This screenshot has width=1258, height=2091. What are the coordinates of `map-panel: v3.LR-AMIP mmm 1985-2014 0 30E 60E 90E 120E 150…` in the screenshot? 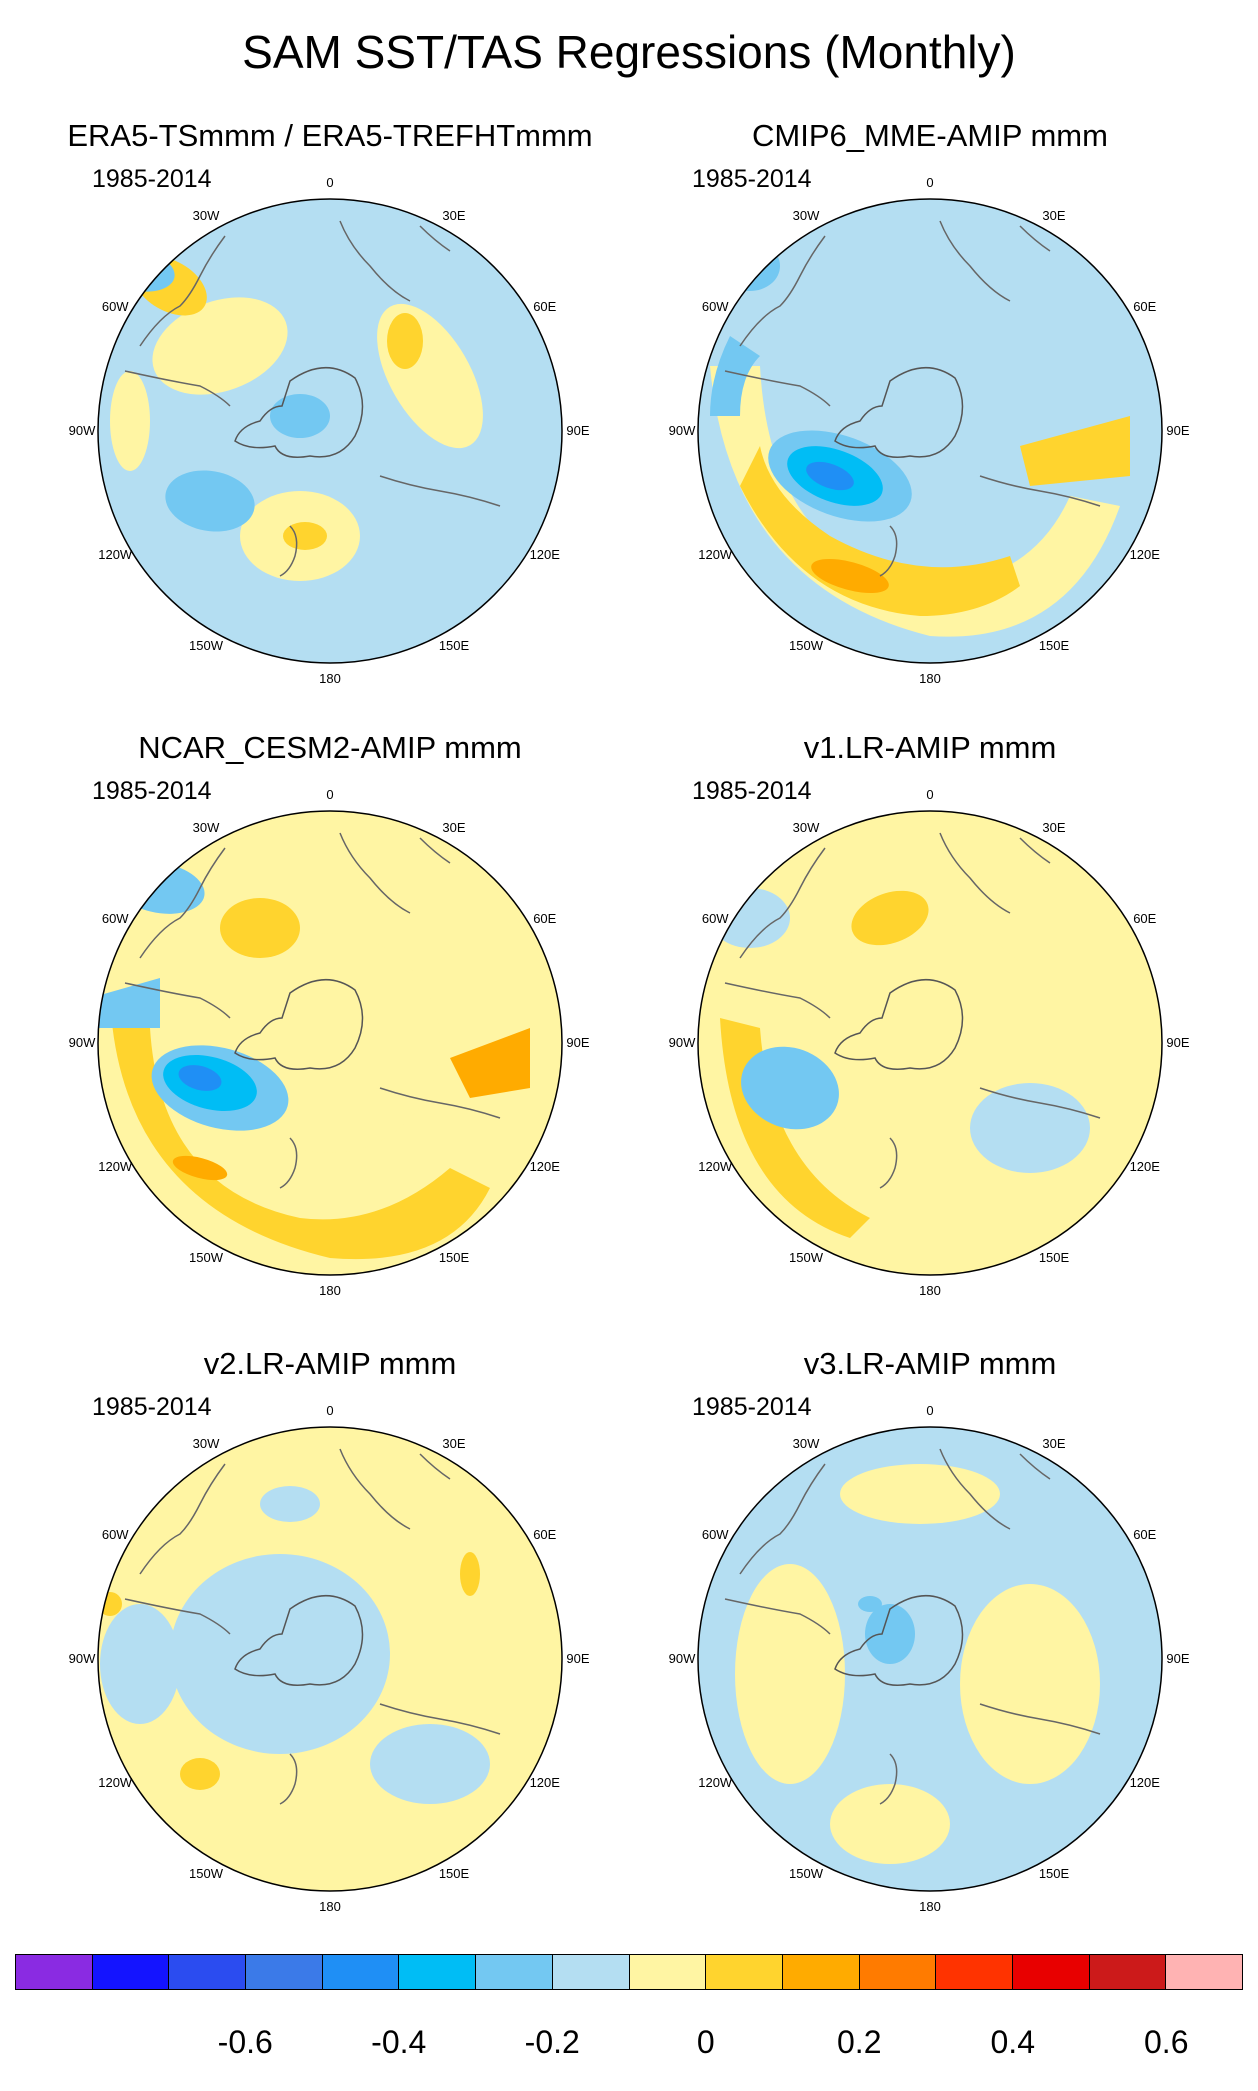 It's located at (930, 1629).